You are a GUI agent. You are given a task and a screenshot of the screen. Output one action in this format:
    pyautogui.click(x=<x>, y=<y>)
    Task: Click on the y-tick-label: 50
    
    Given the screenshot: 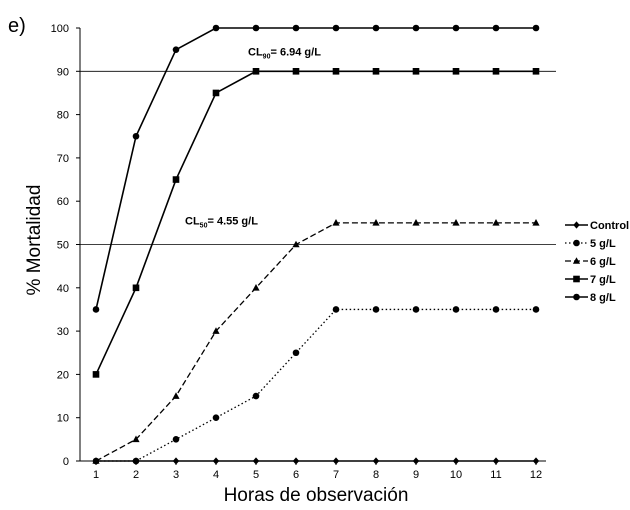 What is the action you would take?
    pyautogui.click(x=63, y=246)
    